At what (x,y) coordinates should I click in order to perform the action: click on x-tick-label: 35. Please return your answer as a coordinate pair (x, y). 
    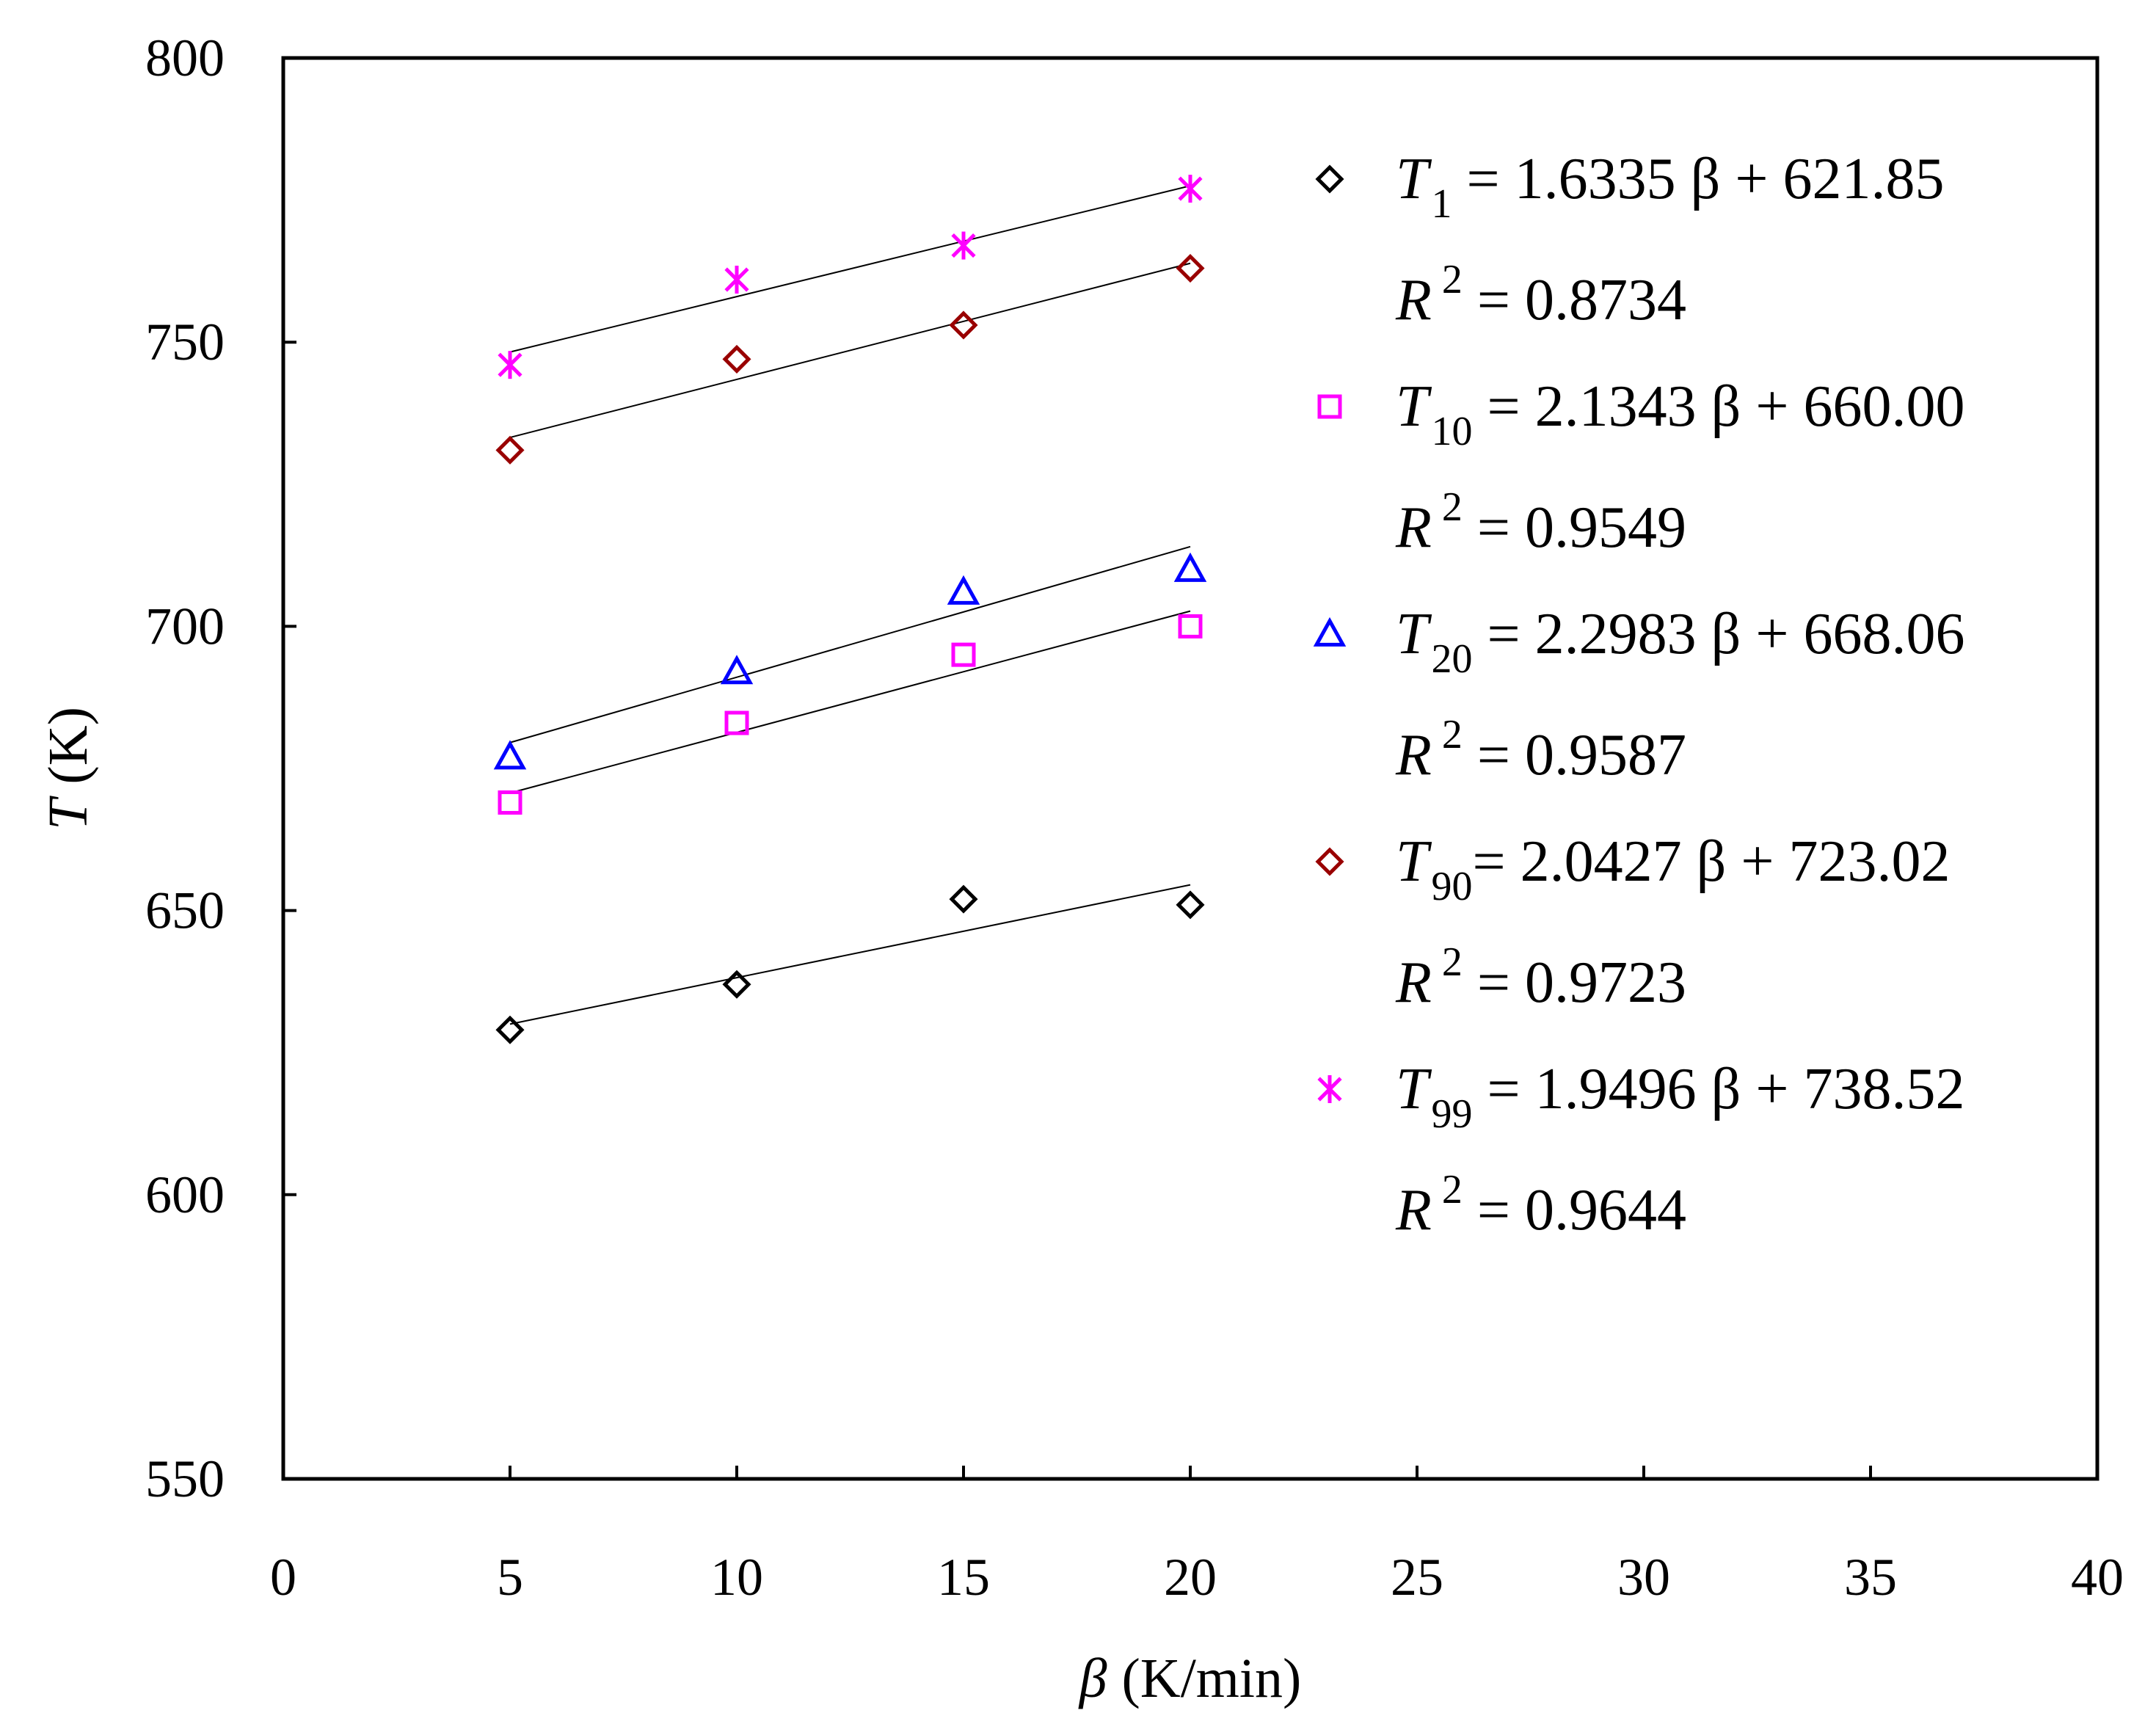
    Looking at the image, I should click on (1870, 1577).